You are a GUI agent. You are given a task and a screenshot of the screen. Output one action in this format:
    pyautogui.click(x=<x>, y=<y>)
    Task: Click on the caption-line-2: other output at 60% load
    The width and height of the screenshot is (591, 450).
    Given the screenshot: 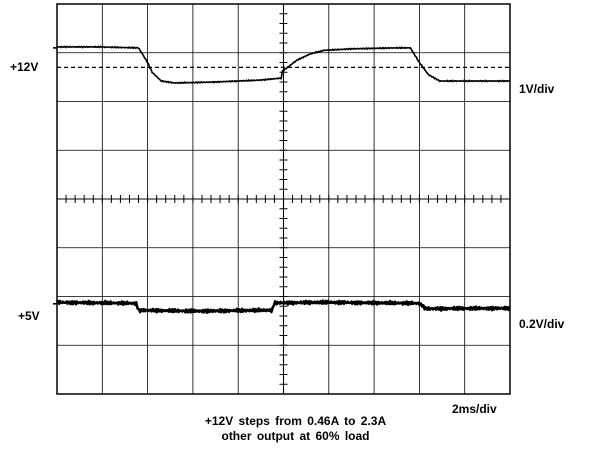 What is the action you would take?
    pyautogui.click(x=295, y=436)
    